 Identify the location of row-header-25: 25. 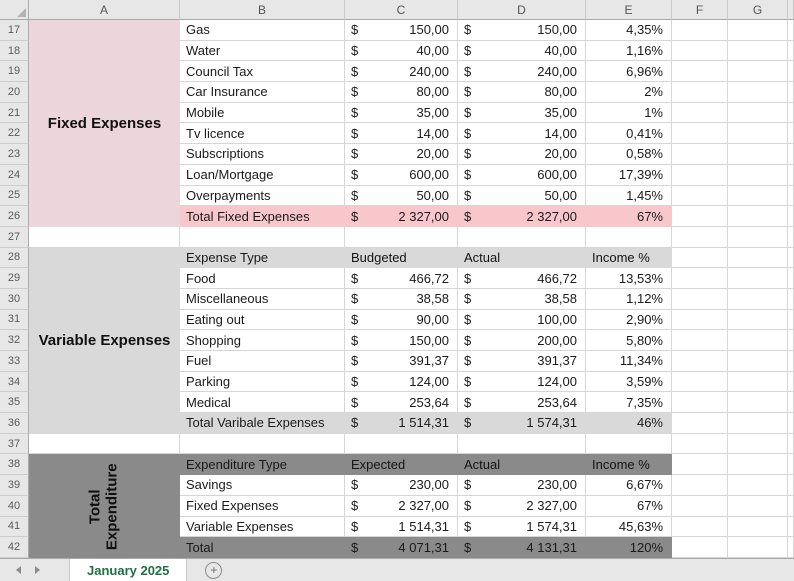
(14, 196).